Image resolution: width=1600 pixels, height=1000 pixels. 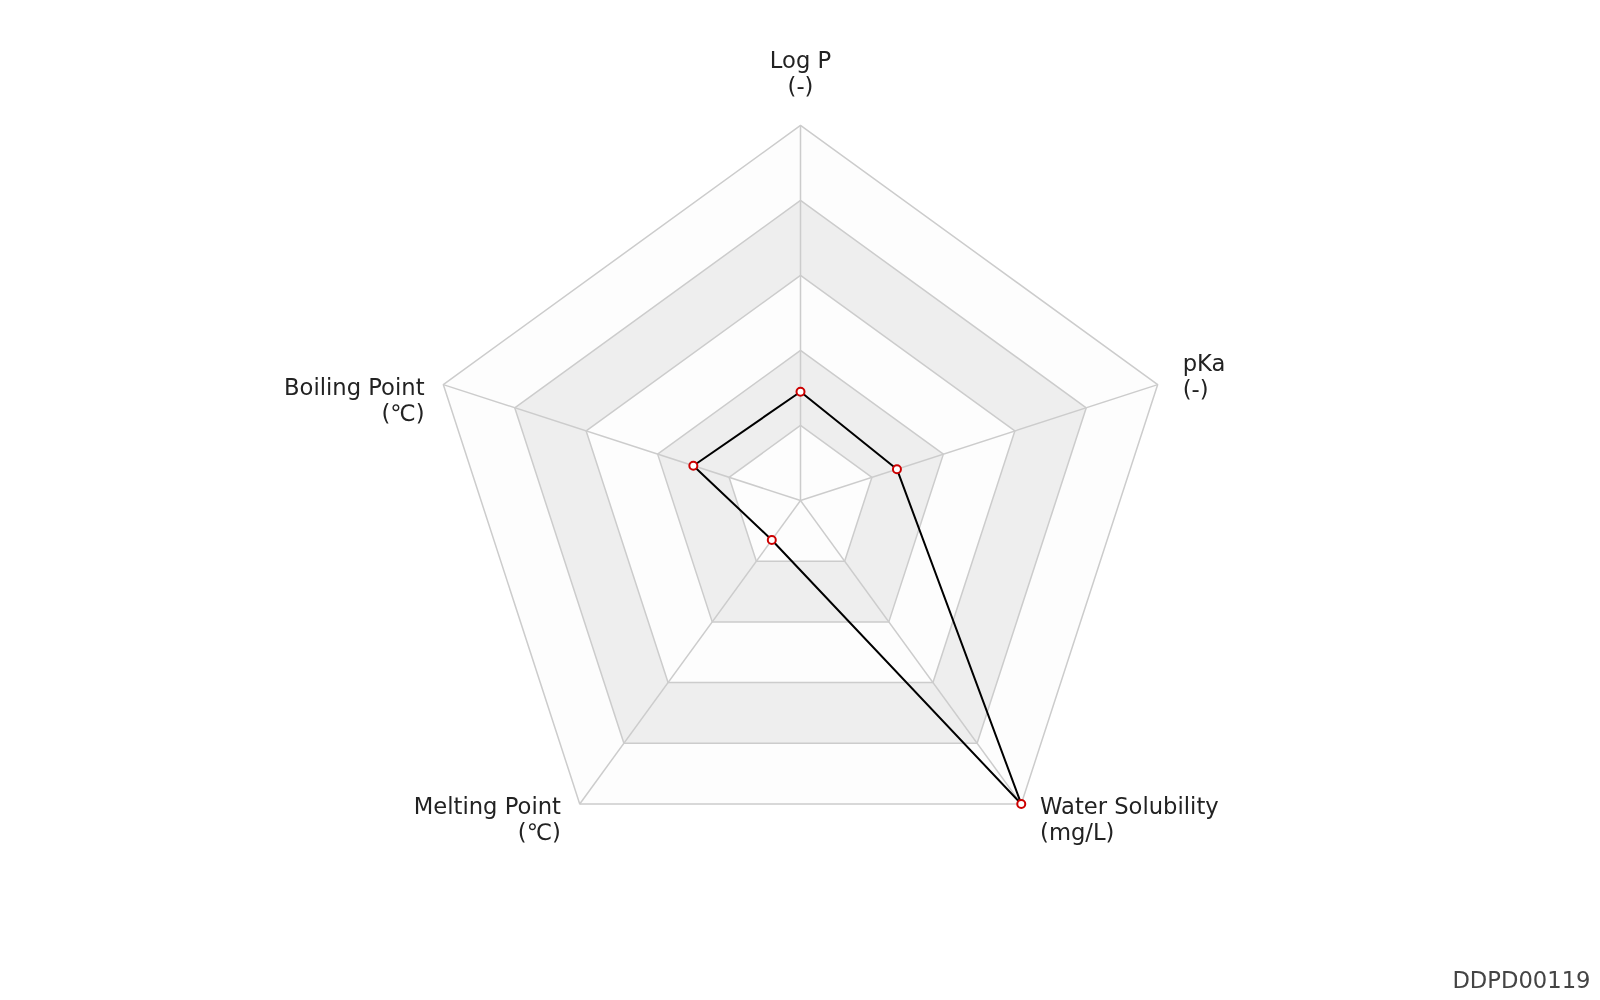 What do you see at coordinates (1204, 376) in the screenshot?
I see `spoke-label: pKa (-)` at bounding box center [1204, 376].